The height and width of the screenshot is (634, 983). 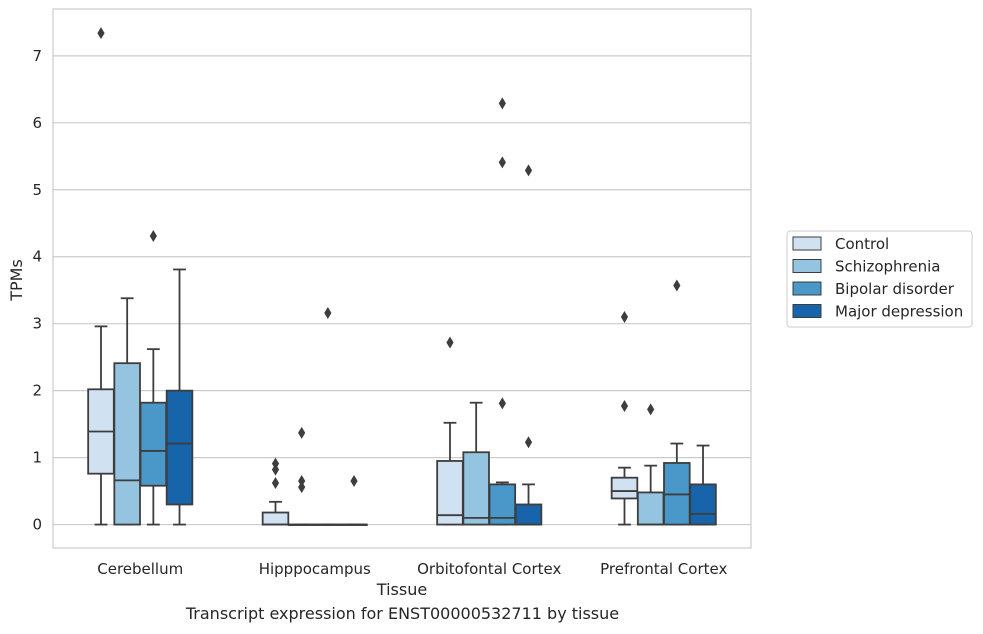 What do you see at coordinates (37, 290) in the screenshot?
I see `y-axis-ticks: 0 1 2 3 4 5 6 7` at bounding box center [37, 290].